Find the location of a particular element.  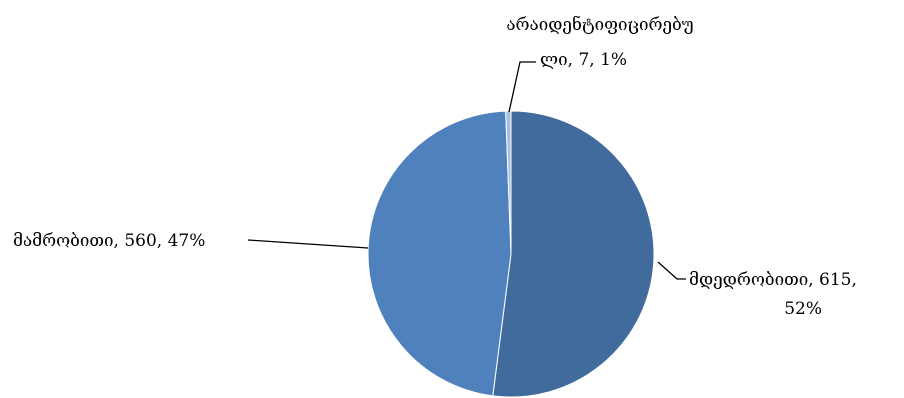

data-label-male: მამრობითი, 560, 47% is located at coordinates (109, 241).